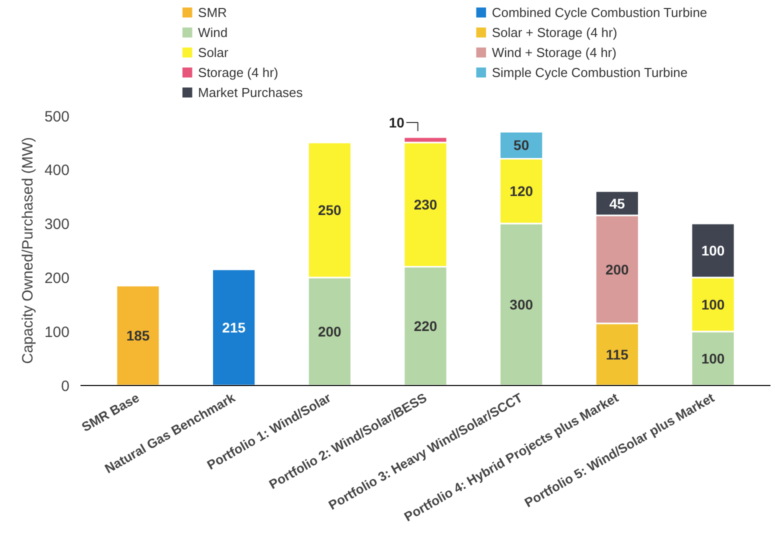  I want to click on data-label: 300, so click(522, 304).